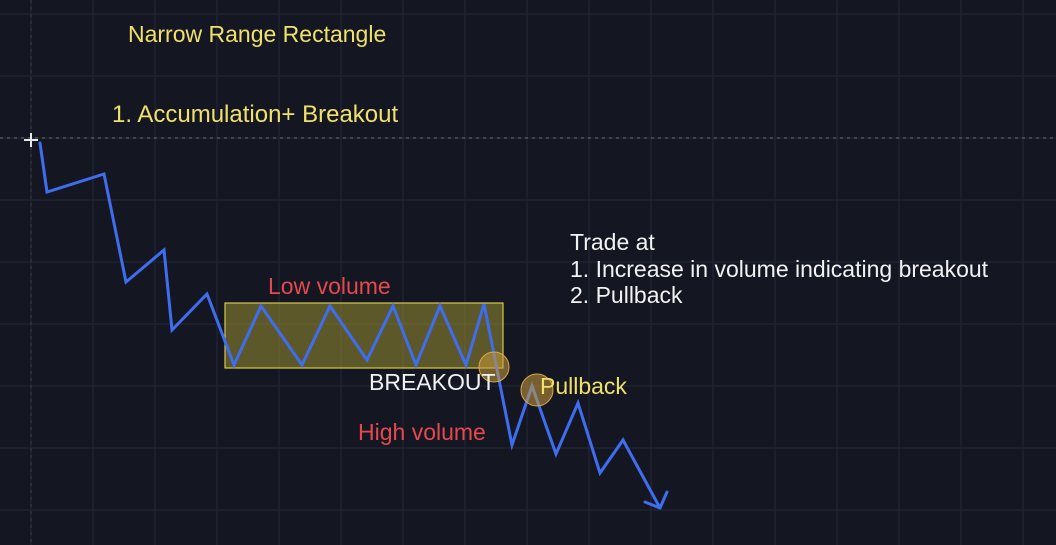 Image resolution: width=1056 pixels, height=545 pixels. What do you see at coordinates (612, 242) in the screenshot?
I see `trade-notes-heading: Trade at` at bounding box center [612, 242].